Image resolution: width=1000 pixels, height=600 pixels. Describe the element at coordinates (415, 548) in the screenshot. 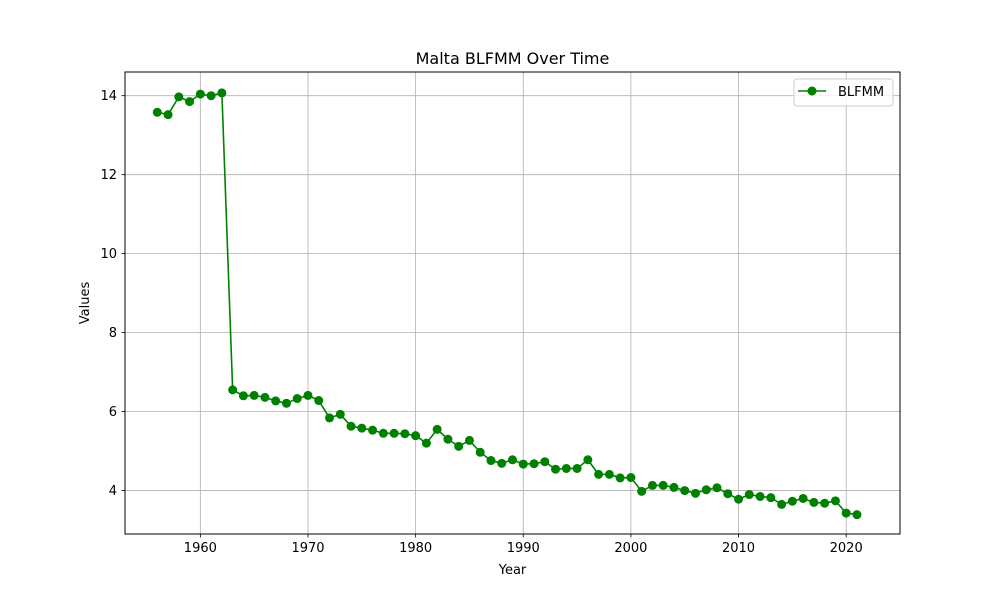

I see `x-tick-label: 1980` at that location.